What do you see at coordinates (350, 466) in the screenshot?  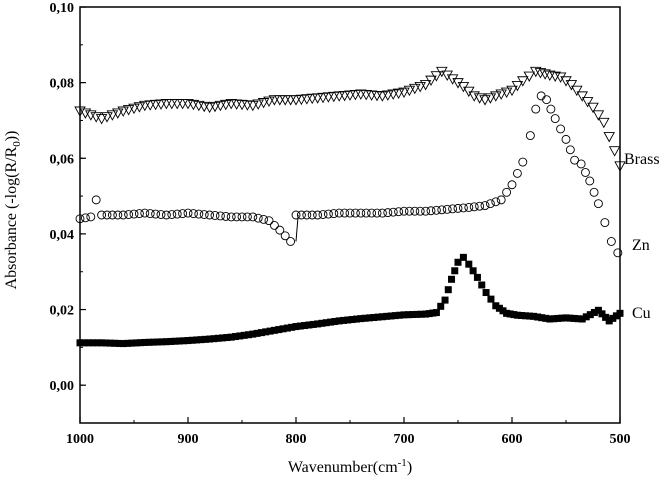 I see `x-axis-title: Wavenumber(cm-1)` at bounding box center [350, 466].